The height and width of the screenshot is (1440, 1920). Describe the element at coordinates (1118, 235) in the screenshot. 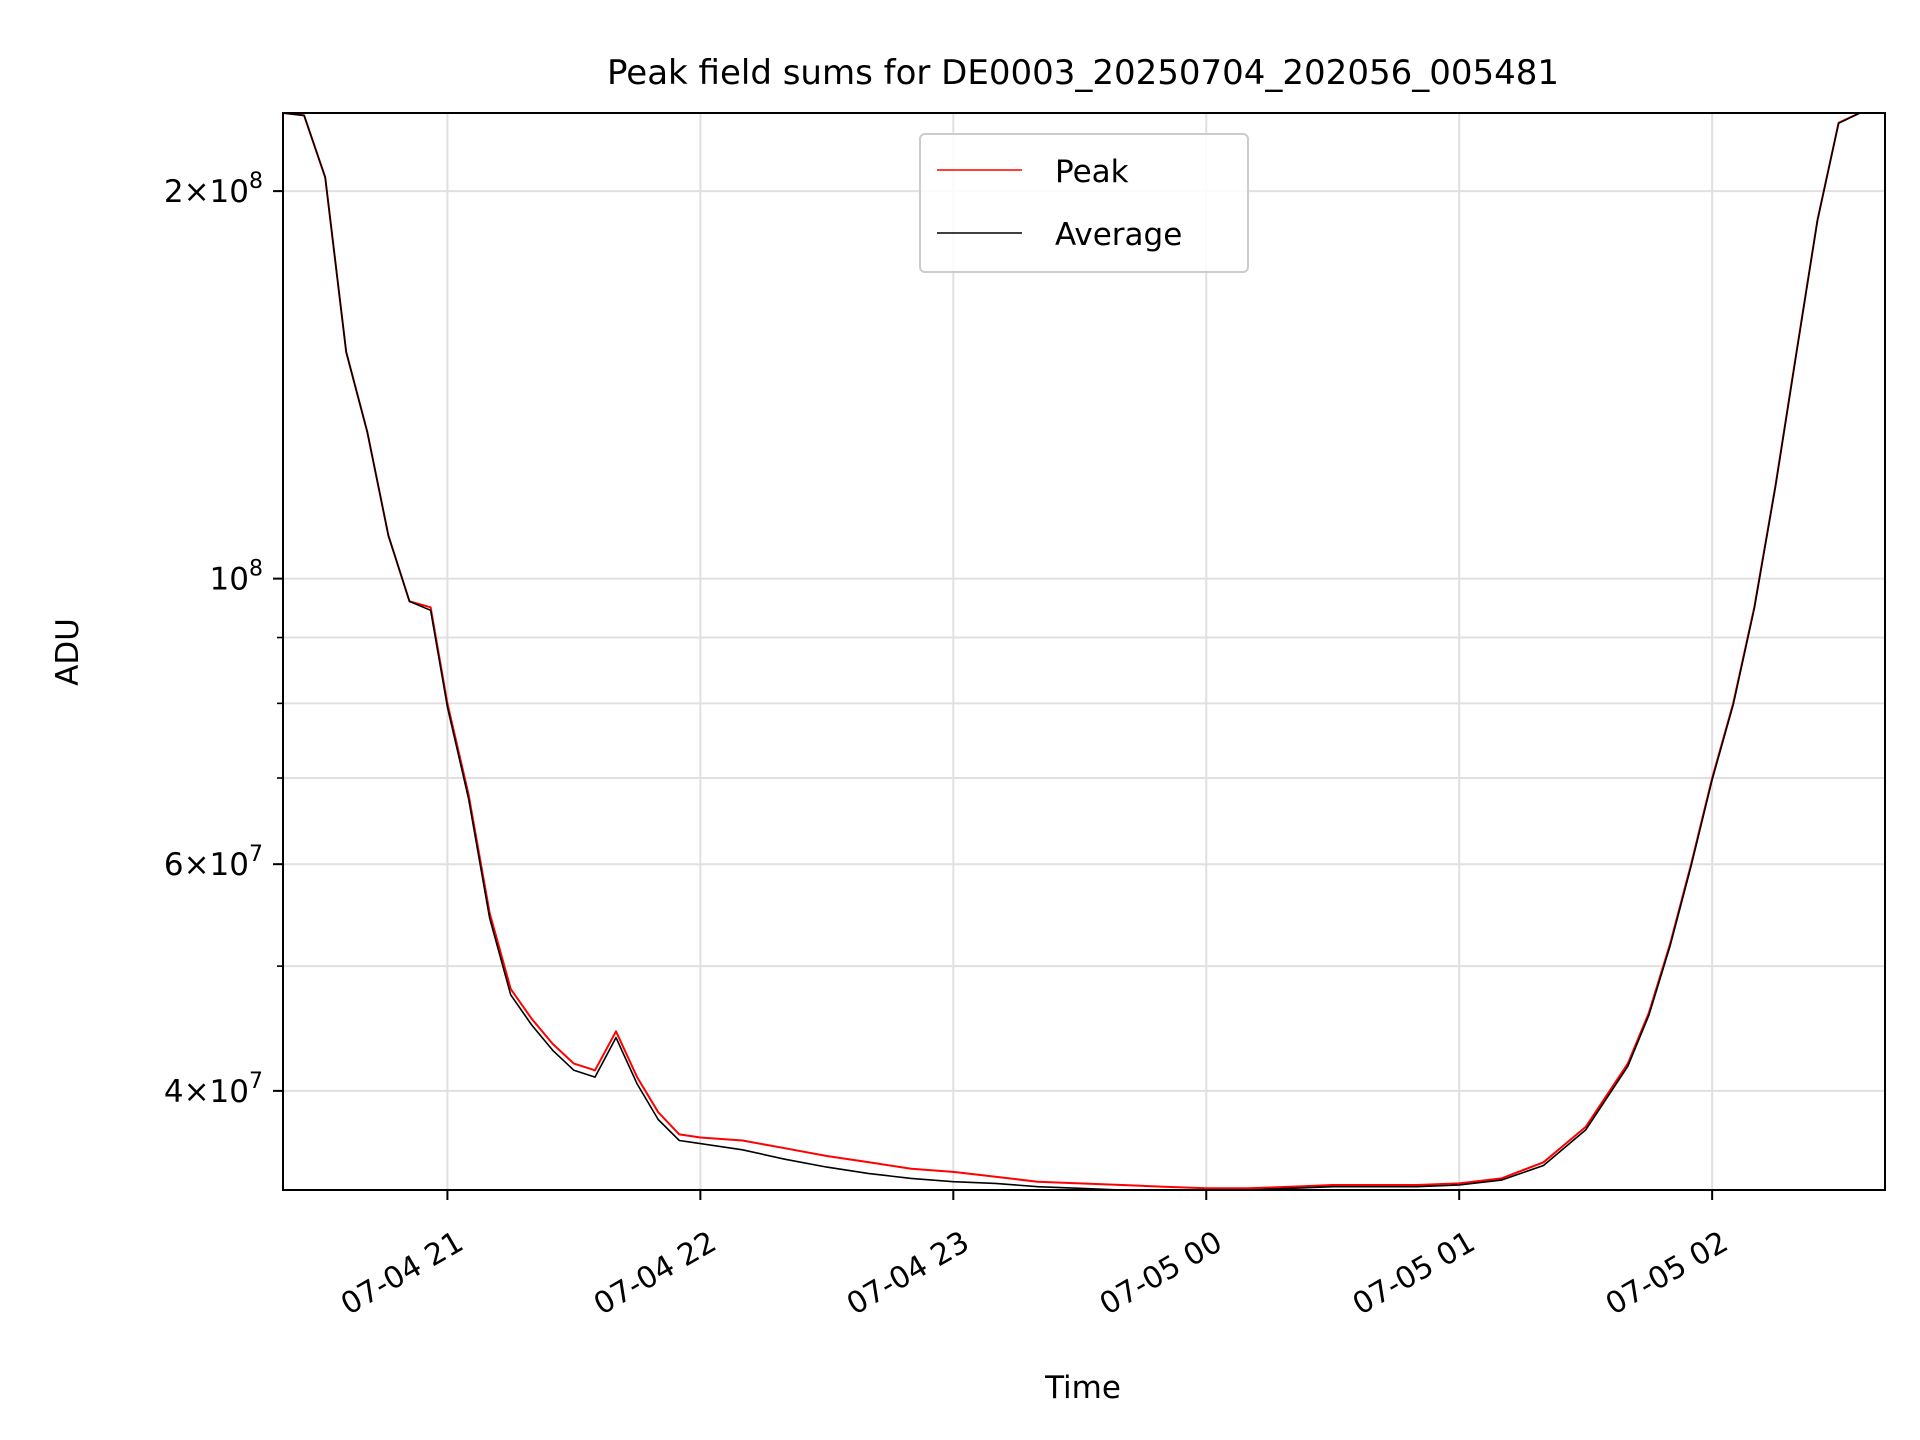

I see `legend-label-average: Average` at that location.